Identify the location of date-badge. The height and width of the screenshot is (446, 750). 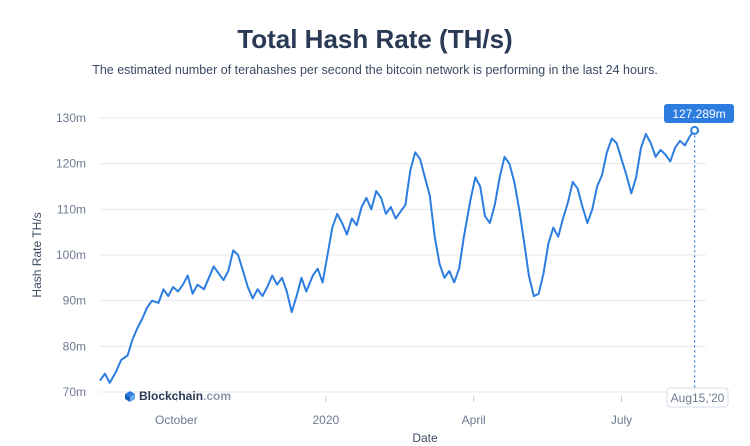
(697, 397).